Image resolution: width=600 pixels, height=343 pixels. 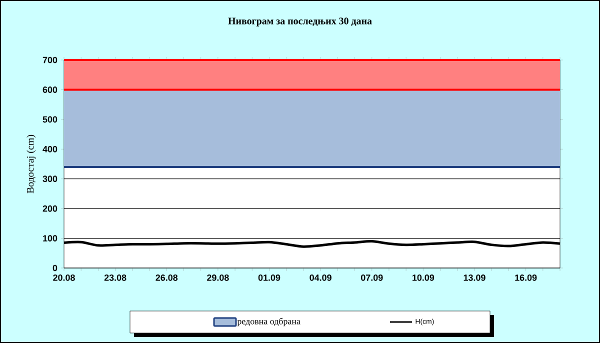 What do you see at coordinates (50, 208) in the screenshot?
I see `y-tick-label: 200` at bounding box center [50, 208].